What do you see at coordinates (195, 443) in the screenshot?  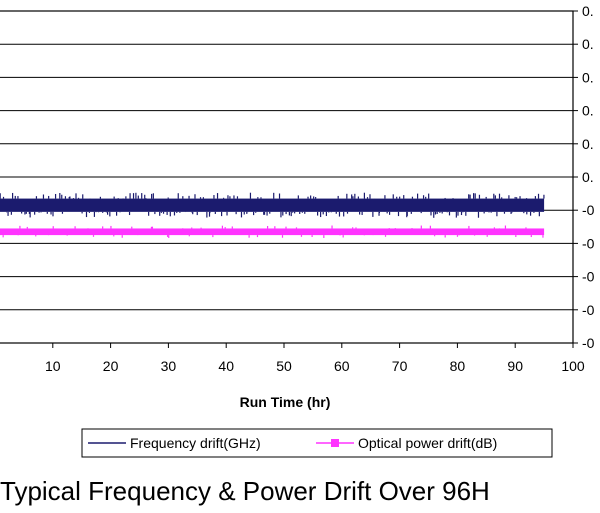 I see `legend-label-frequency-drift: Frequency drift(GHz)` at bounding box center [195, 443].